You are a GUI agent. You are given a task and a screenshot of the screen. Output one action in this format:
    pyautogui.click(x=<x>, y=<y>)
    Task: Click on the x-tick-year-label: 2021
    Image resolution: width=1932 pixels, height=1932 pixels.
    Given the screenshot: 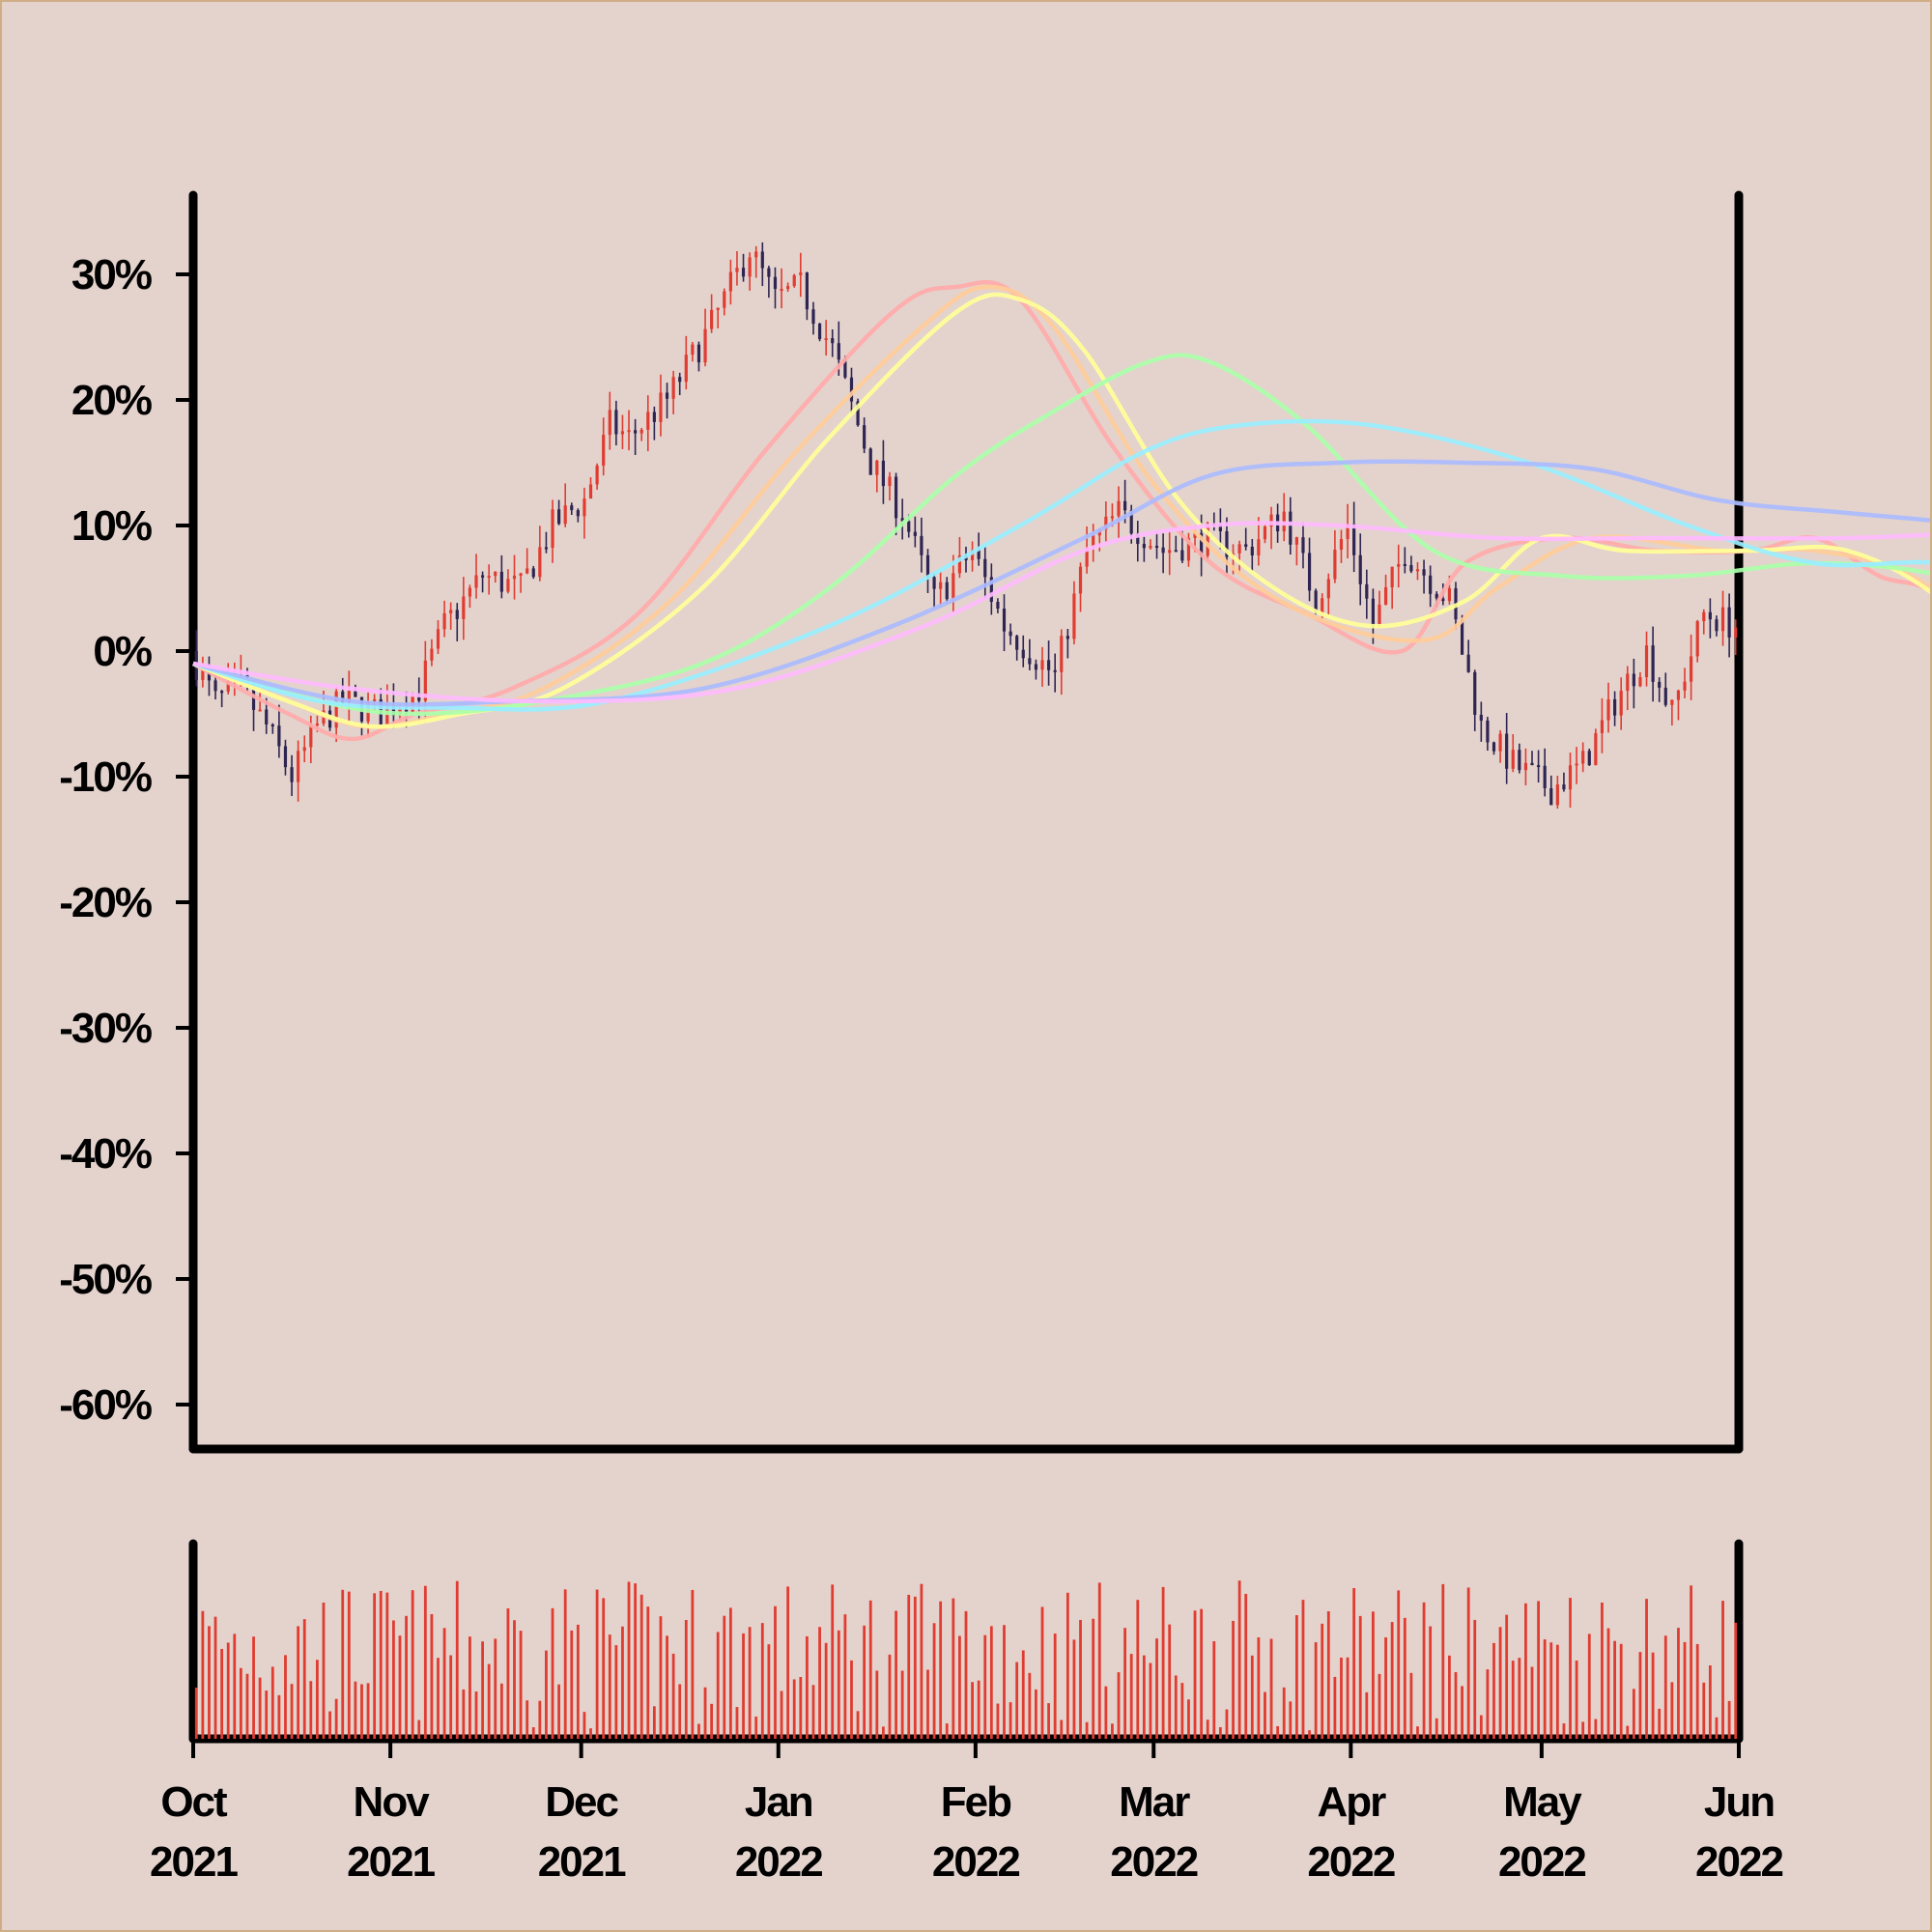 What is the action you would take?
    pyautogui.click(x=582, y=1862)
    